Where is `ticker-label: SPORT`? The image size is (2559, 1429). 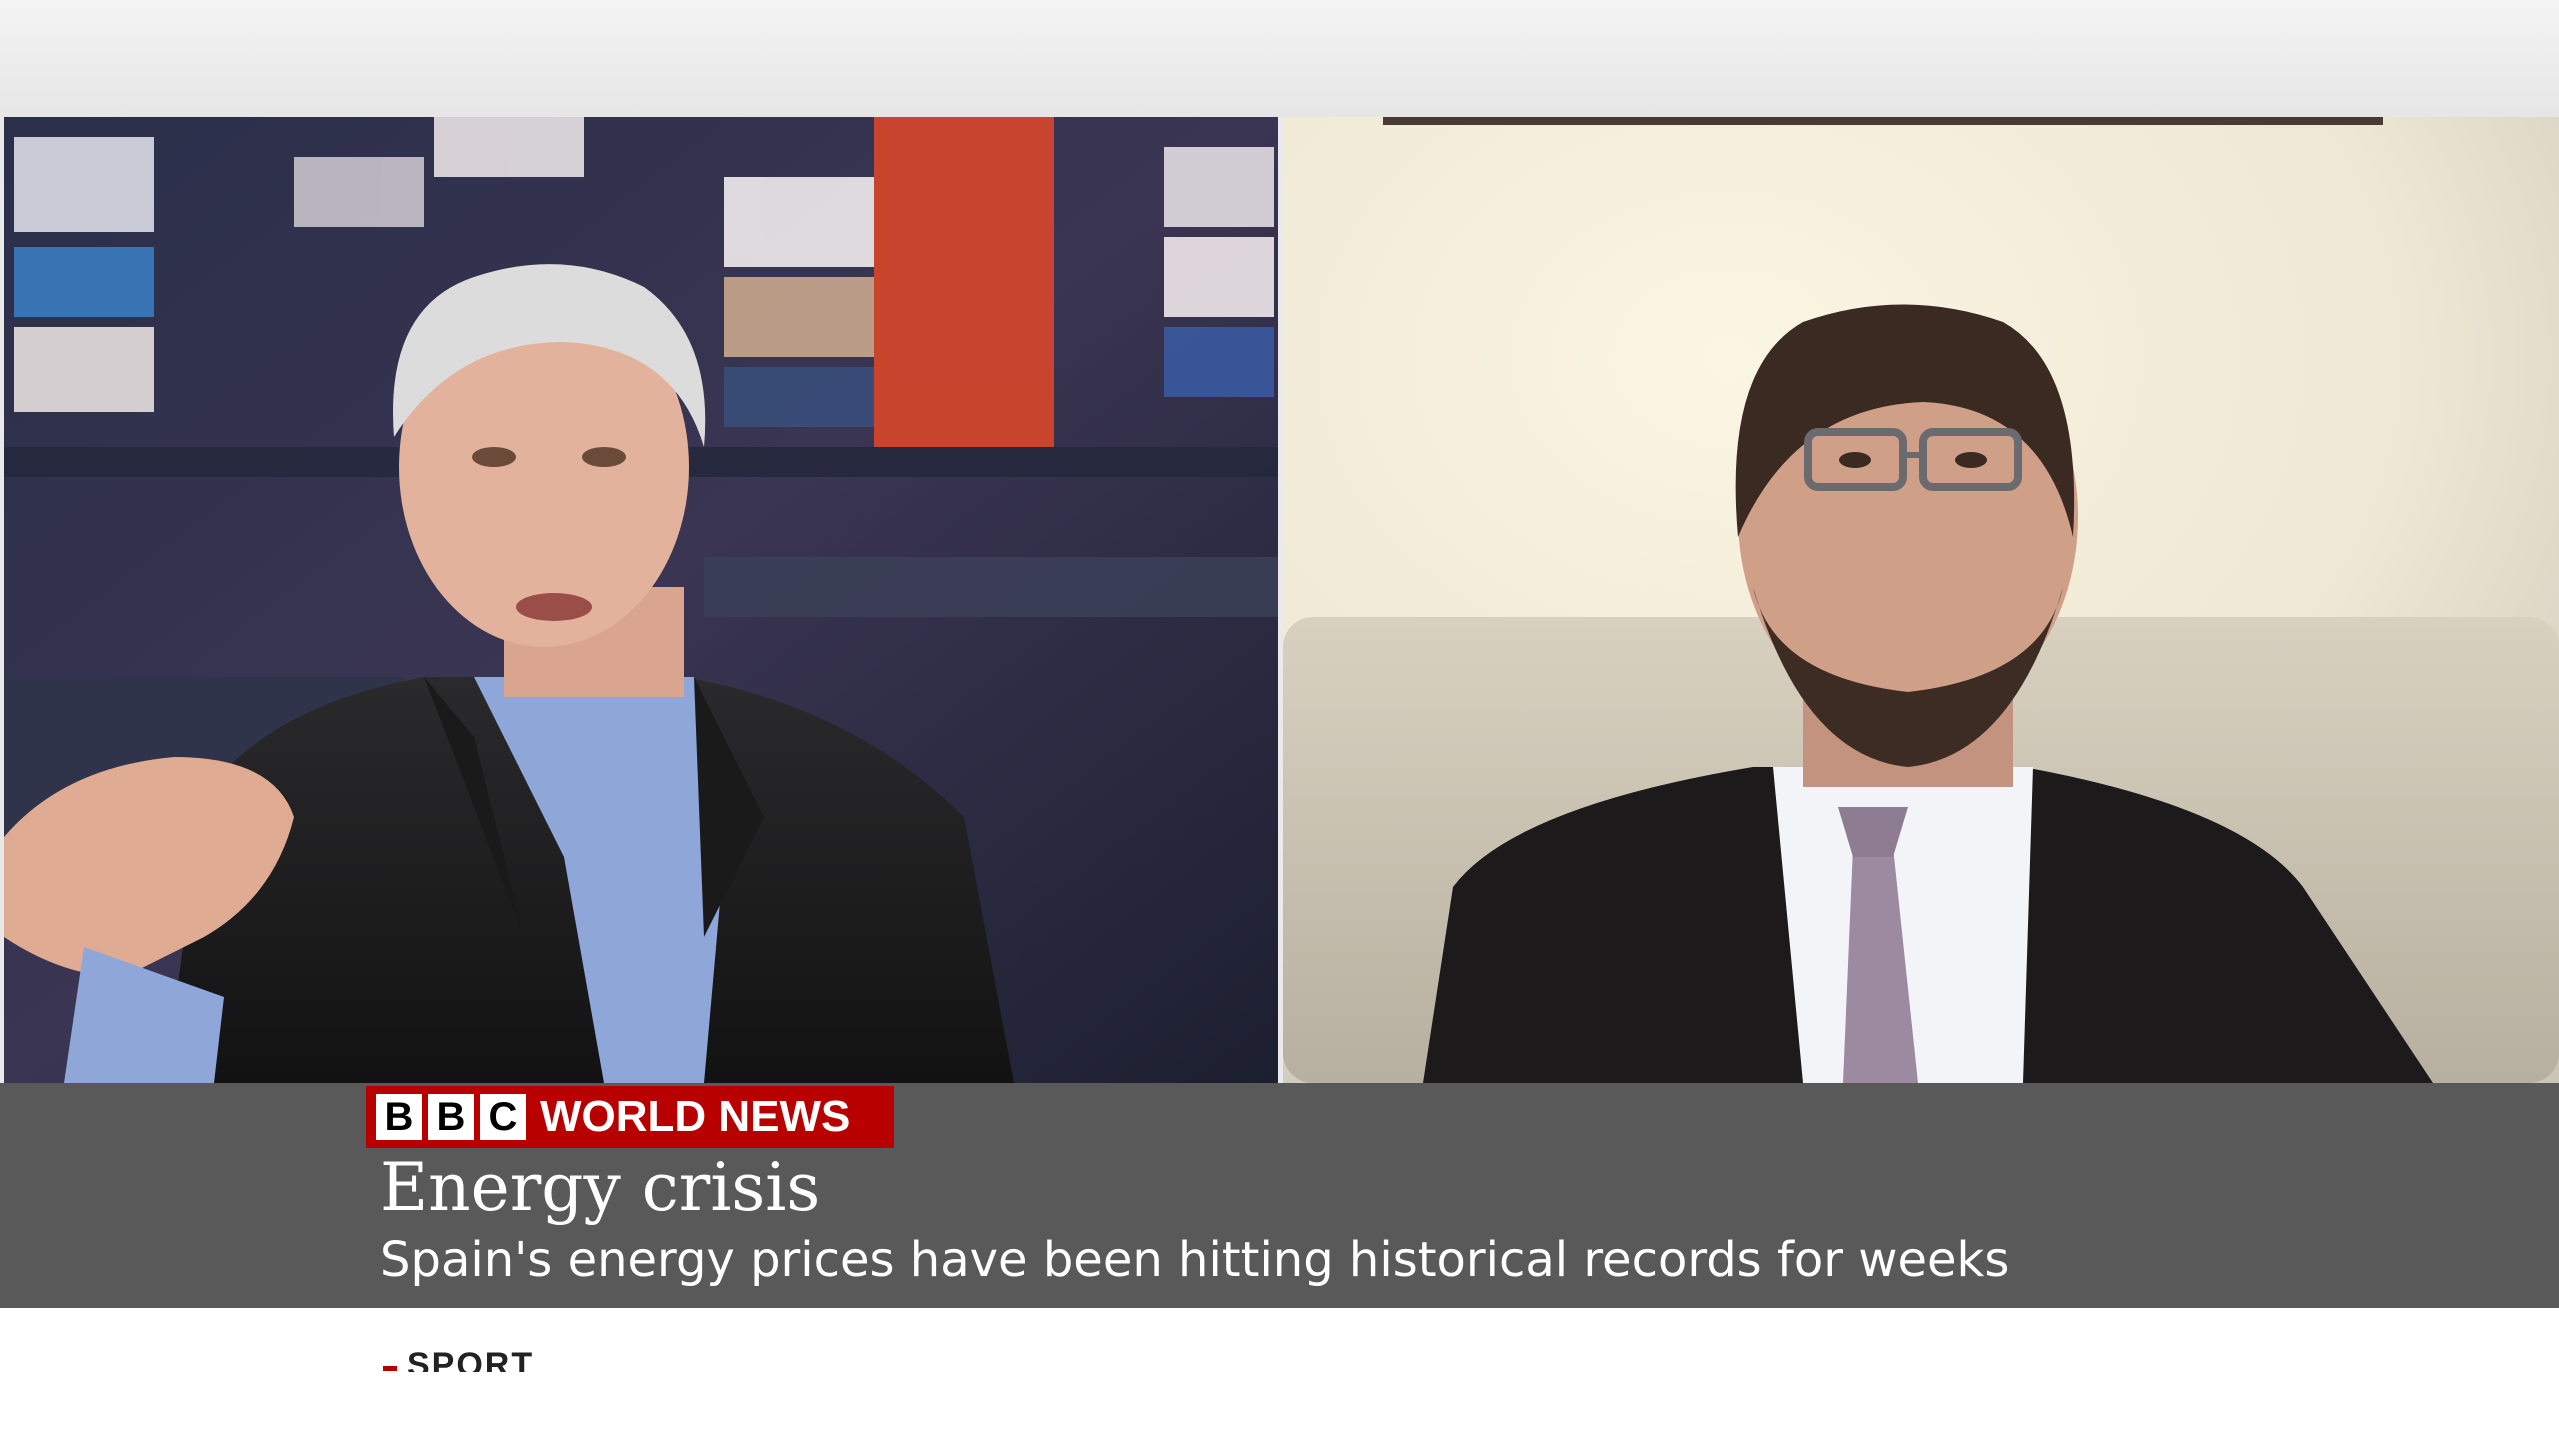 ticker-label: SPORT is located at coordinates (471, 1360).